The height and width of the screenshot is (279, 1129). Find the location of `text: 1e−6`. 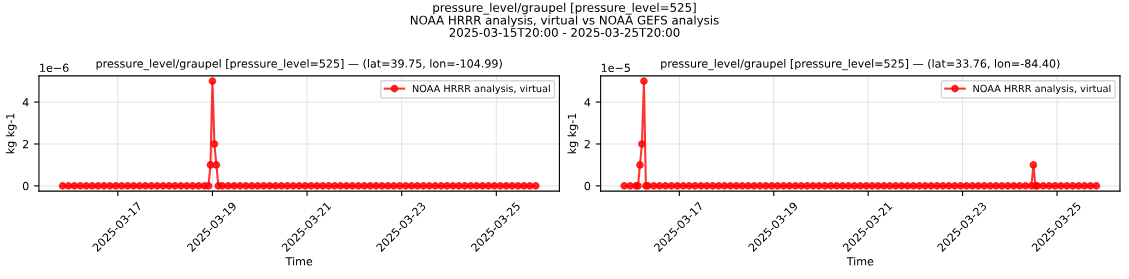

text: 1e−6 is located at coordinates (54, 68).